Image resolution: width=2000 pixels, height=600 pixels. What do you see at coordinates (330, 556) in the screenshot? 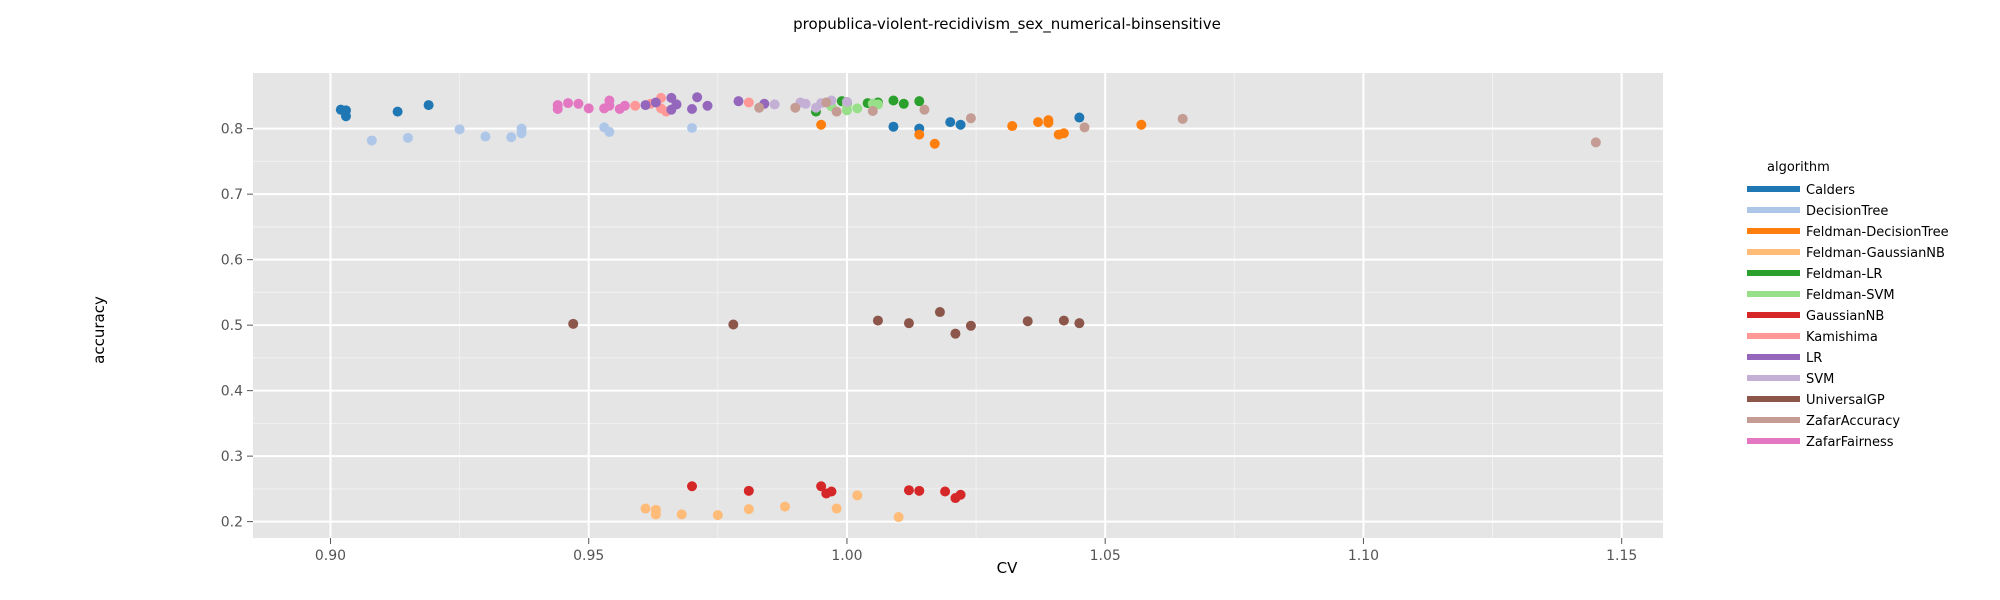
I see `x-tick-label: 0.90` at bounding box center [330, 556].